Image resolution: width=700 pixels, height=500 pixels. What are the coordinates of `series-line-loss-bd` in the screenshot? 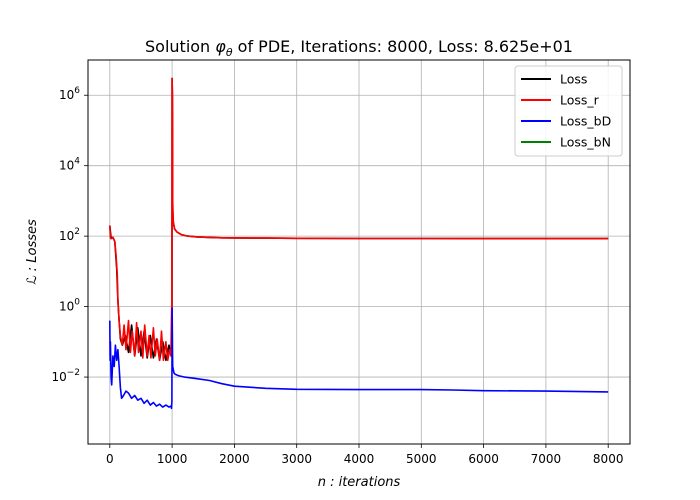 It's located at (359, 358).